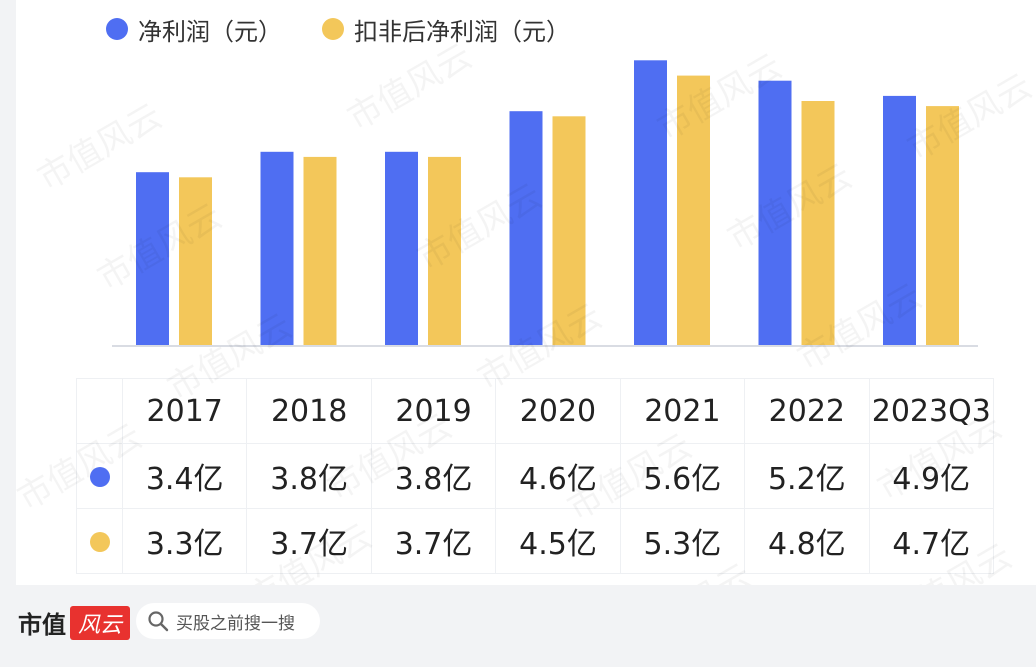 This screenshot has width=1036, height=667. Describe the element at coordinates (184, 411) in the screenshot. I see `table-header-cell: 2017` at that location.